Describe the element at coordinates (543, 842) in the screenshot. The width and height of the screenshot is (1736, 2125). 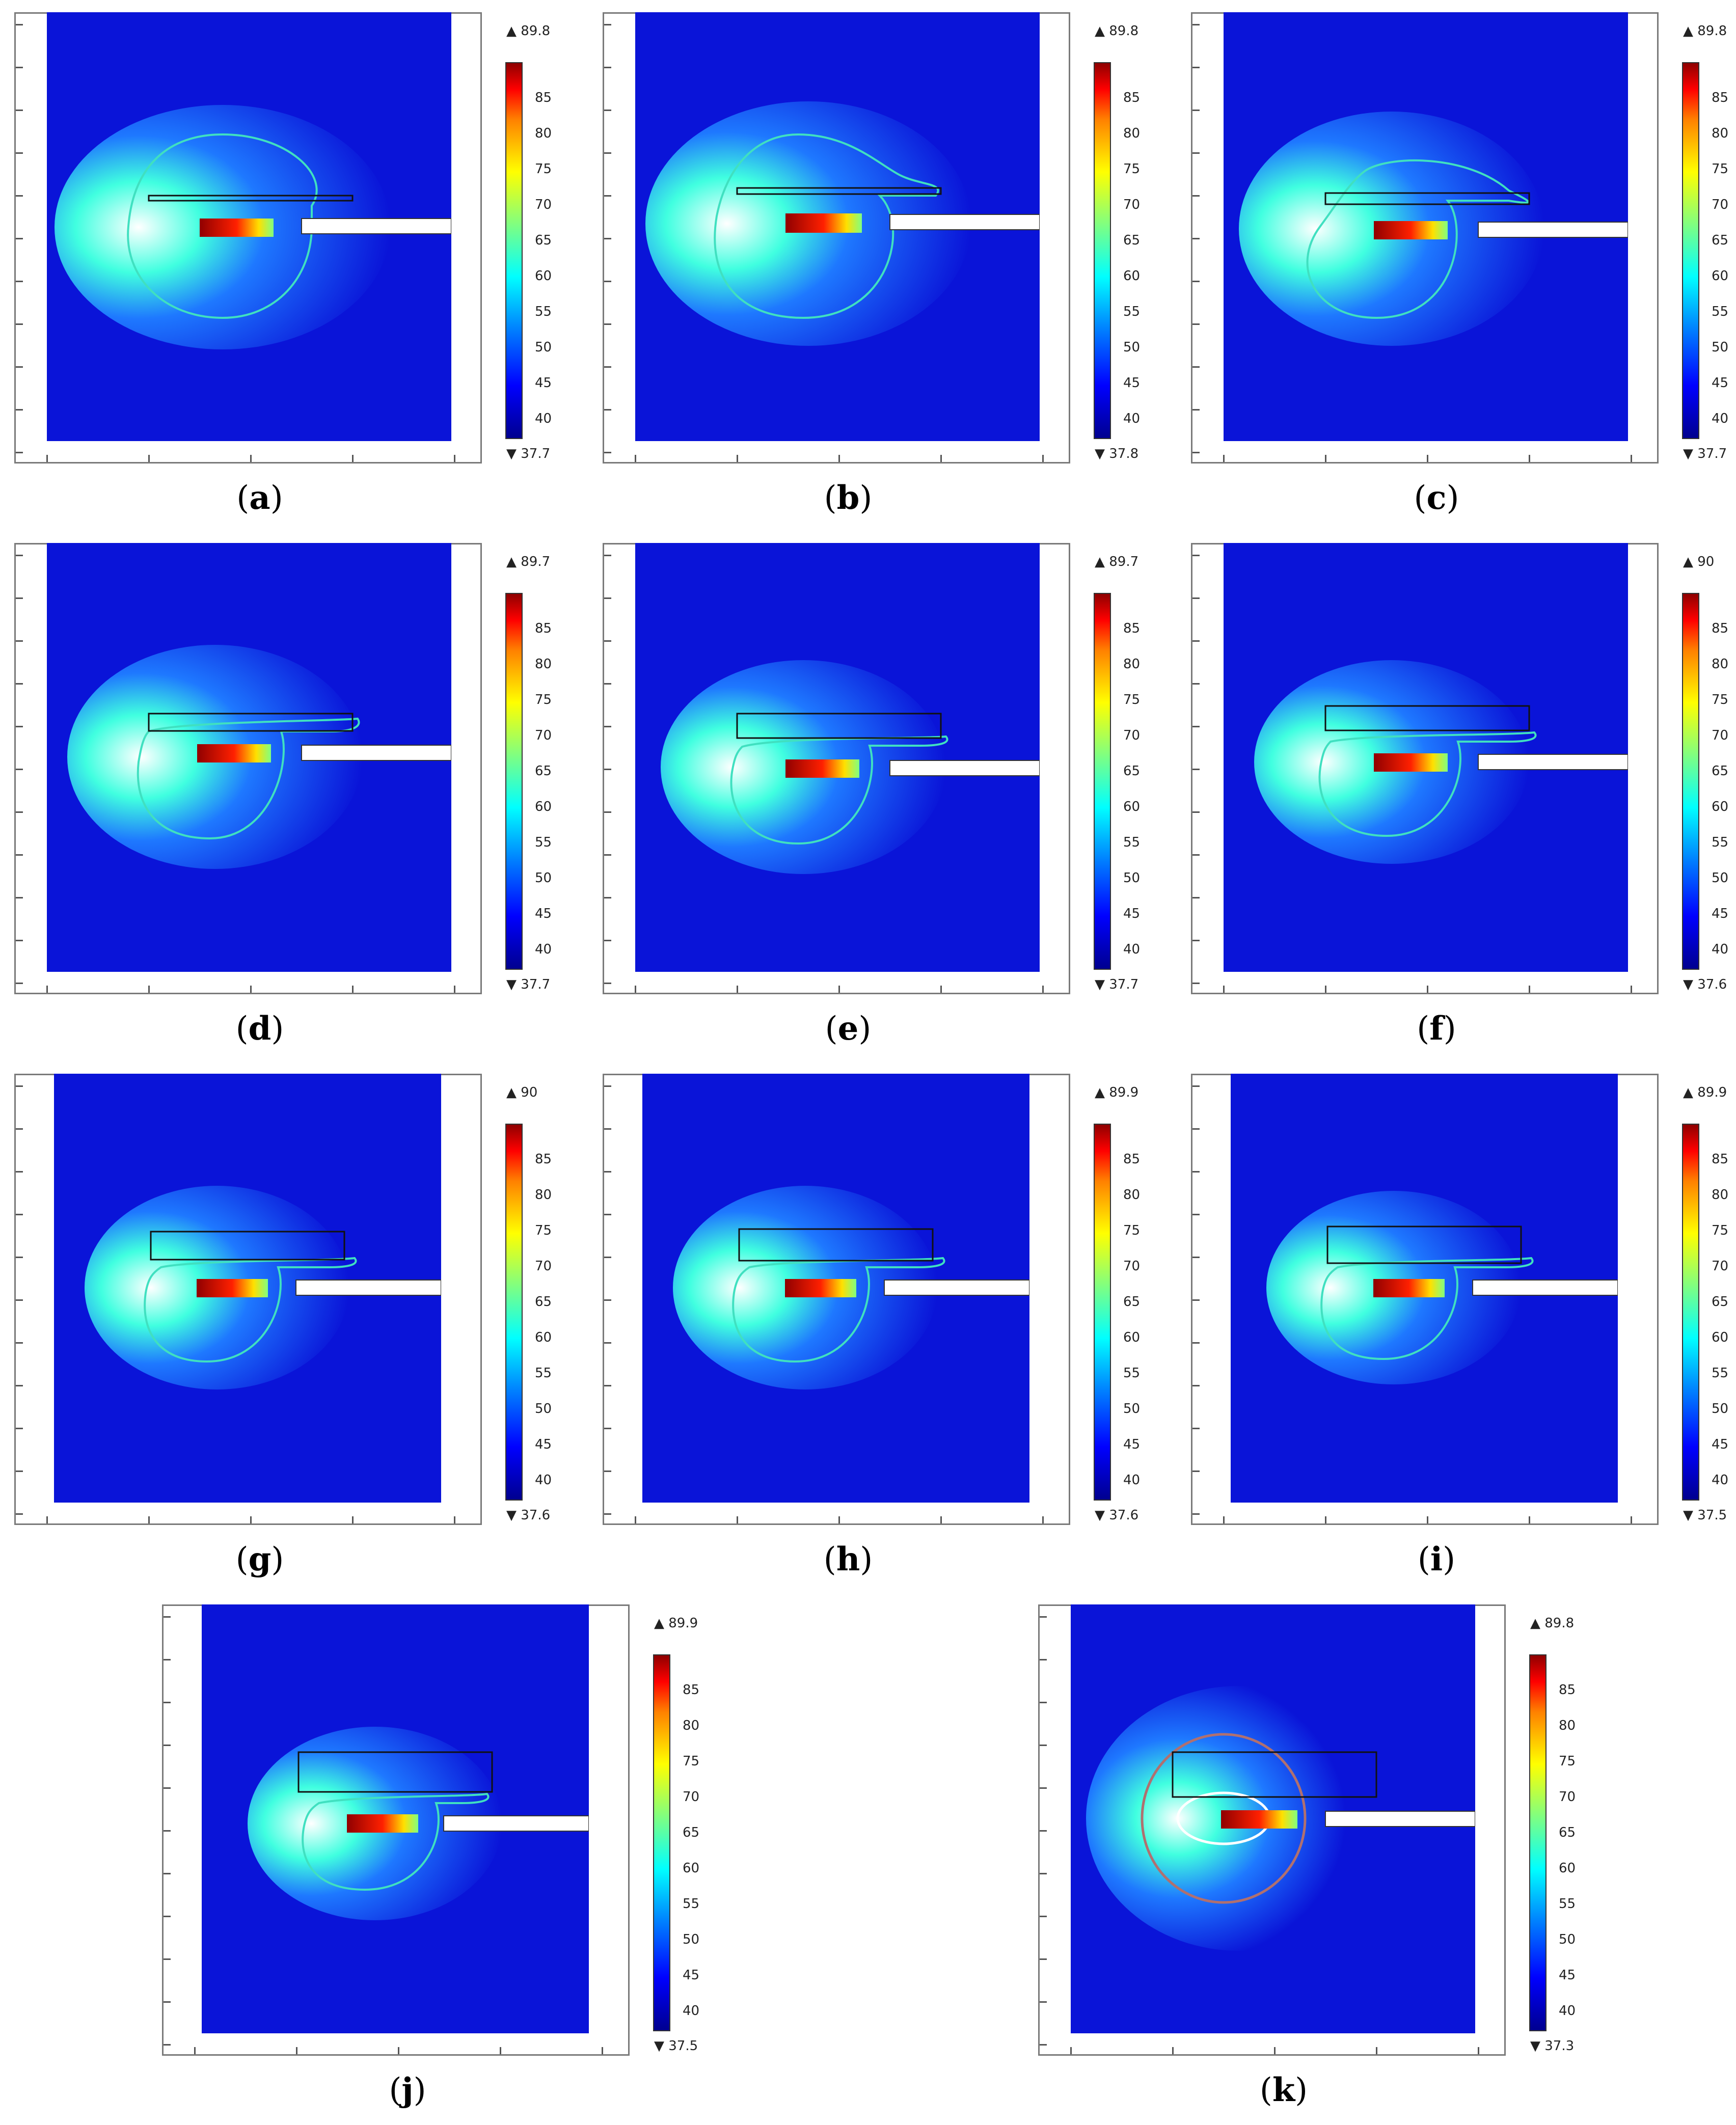
I see `colorbar-tick: 55` at that location.